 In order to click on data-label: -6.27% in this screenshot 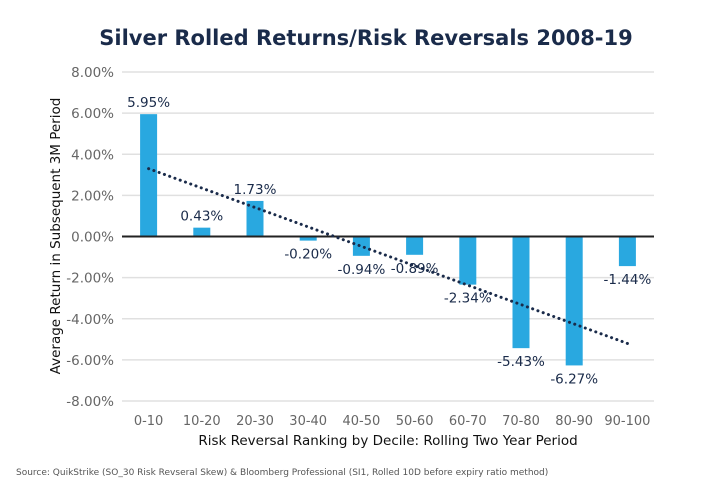, I will do `click(574, 379)`.